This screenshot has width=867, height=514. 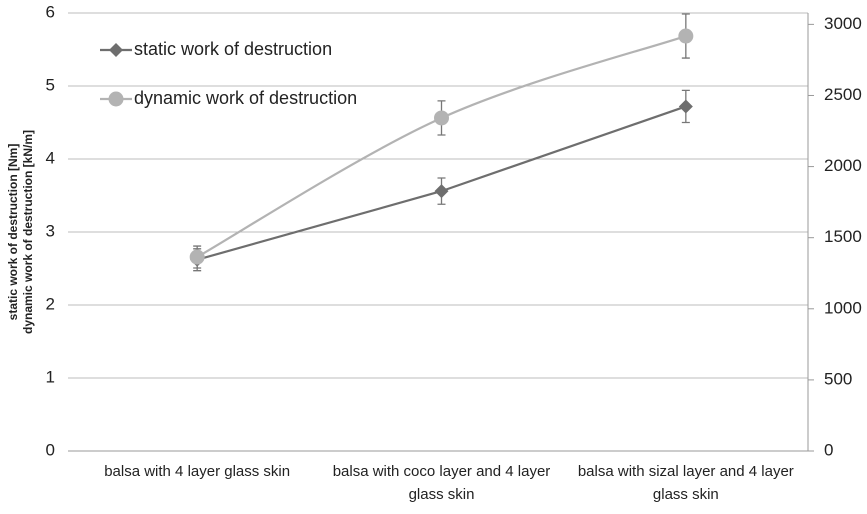 What do you see at coordinates (50, 303) in the screenshot?
I see `y-tick-label: 2` at bounding box center [50, 303].